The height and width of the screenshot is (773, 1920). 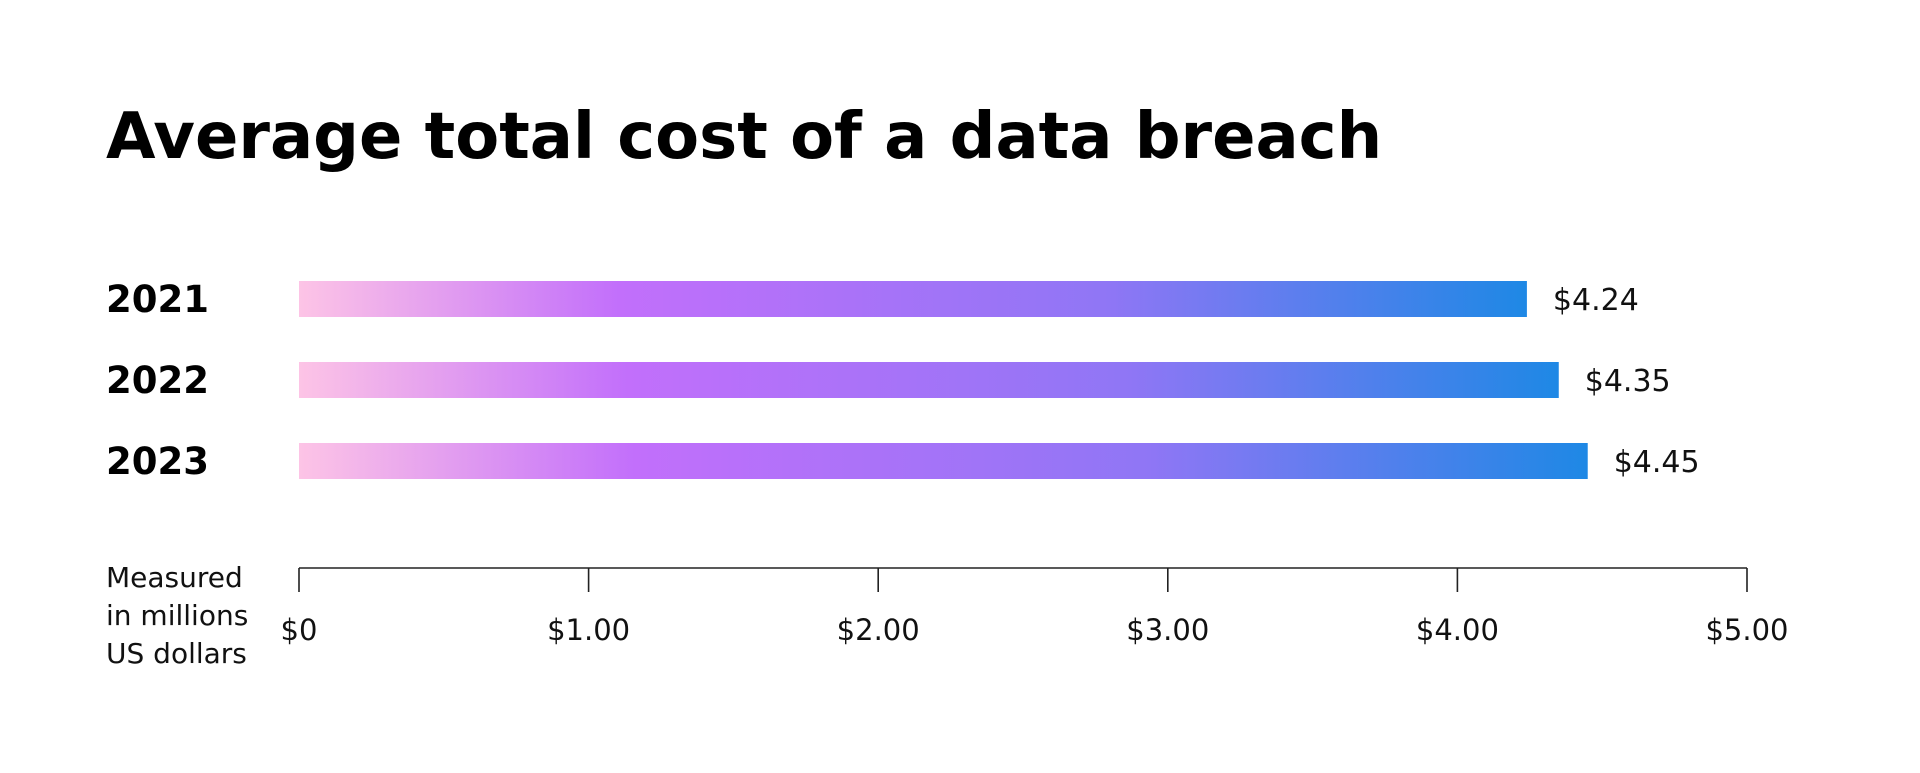 What do you see at coordinates (177, 615) in the screenshot?
I see `x-axis-note-line-2: in millions` at bounding box center [177, 615].